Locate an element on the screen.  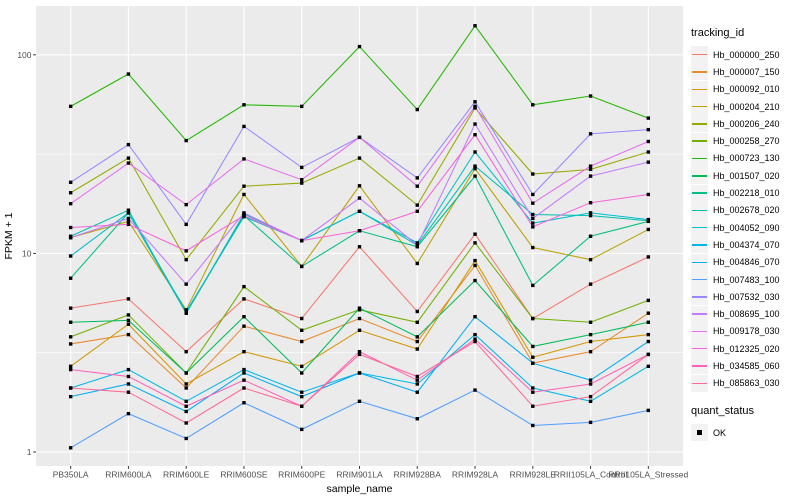
legend-entry: Hb_000204_210 is located at coordinates (745, 107).